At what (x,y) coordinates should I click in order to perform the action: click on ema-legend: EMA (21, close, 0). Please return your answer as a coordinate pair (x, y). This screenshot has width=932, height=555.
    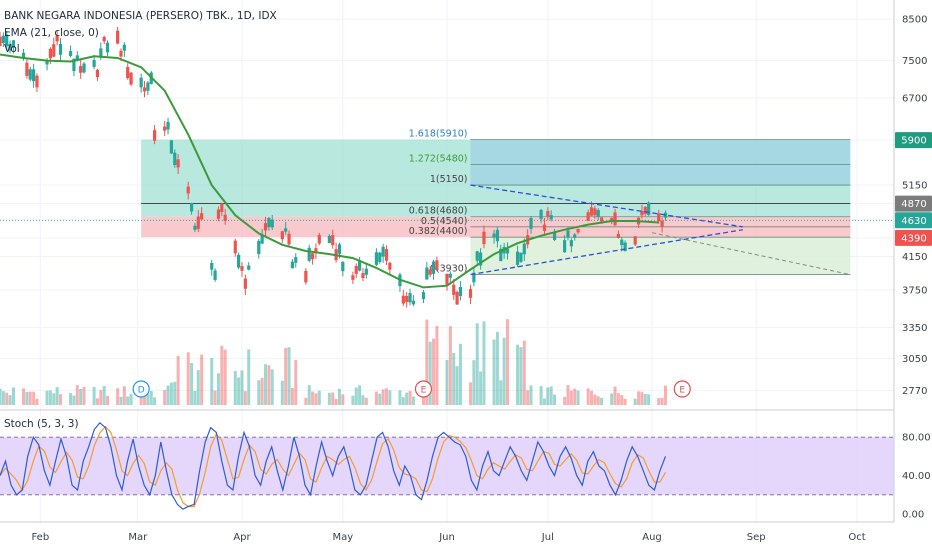
    Looking at the image, I should click on (51, 33).